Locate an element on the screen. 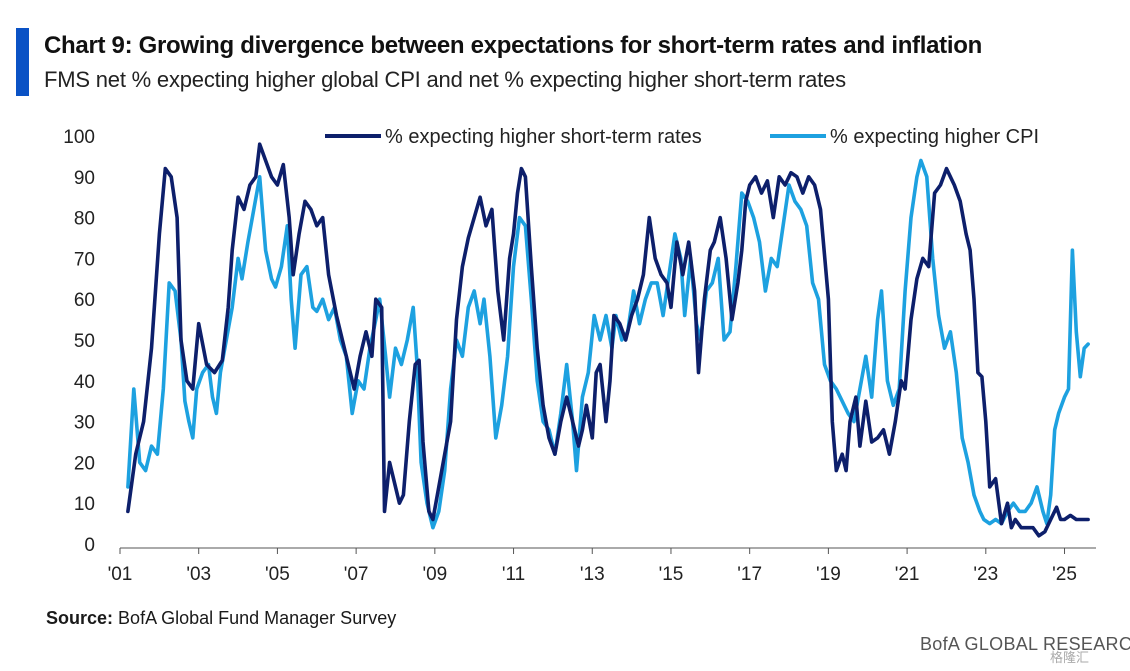 Image resolution: width=1130 pixels, height=671 pixels. watermark: 格隆汇 is located at coordinates (1070, 657).